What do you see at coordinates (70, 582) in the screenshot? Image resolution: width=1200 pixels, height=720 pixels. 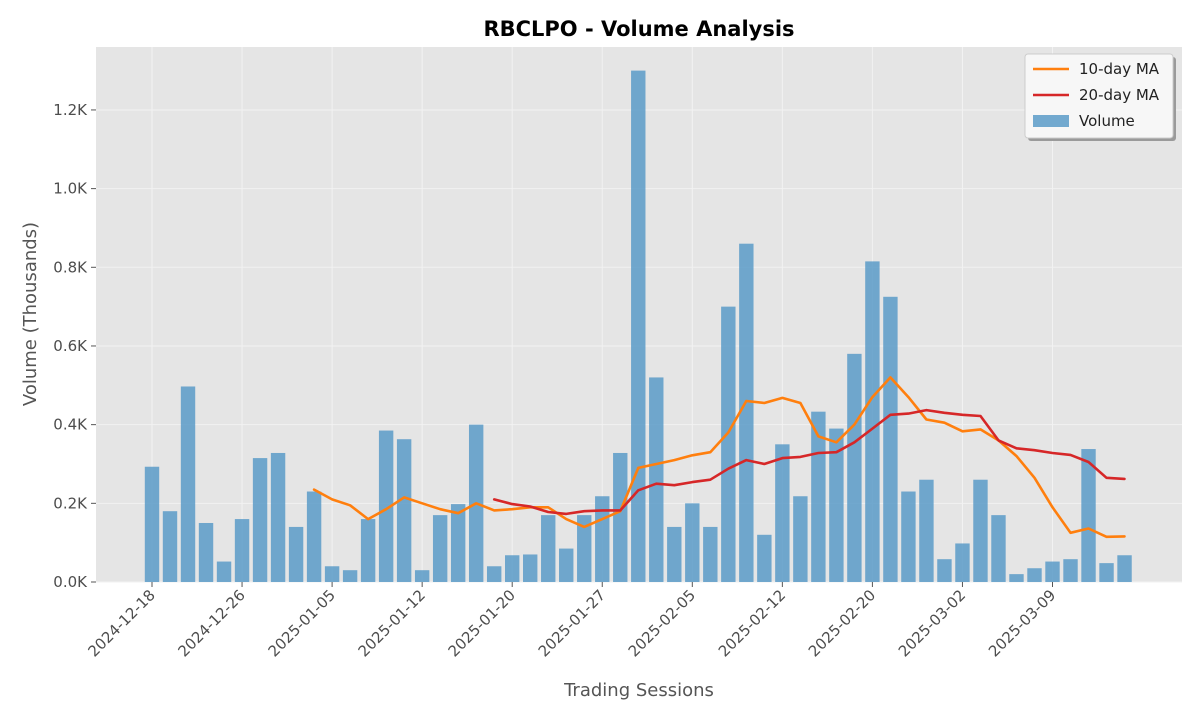 I see `y-tick-label: 0.0K` at bounding box center [70, 582].